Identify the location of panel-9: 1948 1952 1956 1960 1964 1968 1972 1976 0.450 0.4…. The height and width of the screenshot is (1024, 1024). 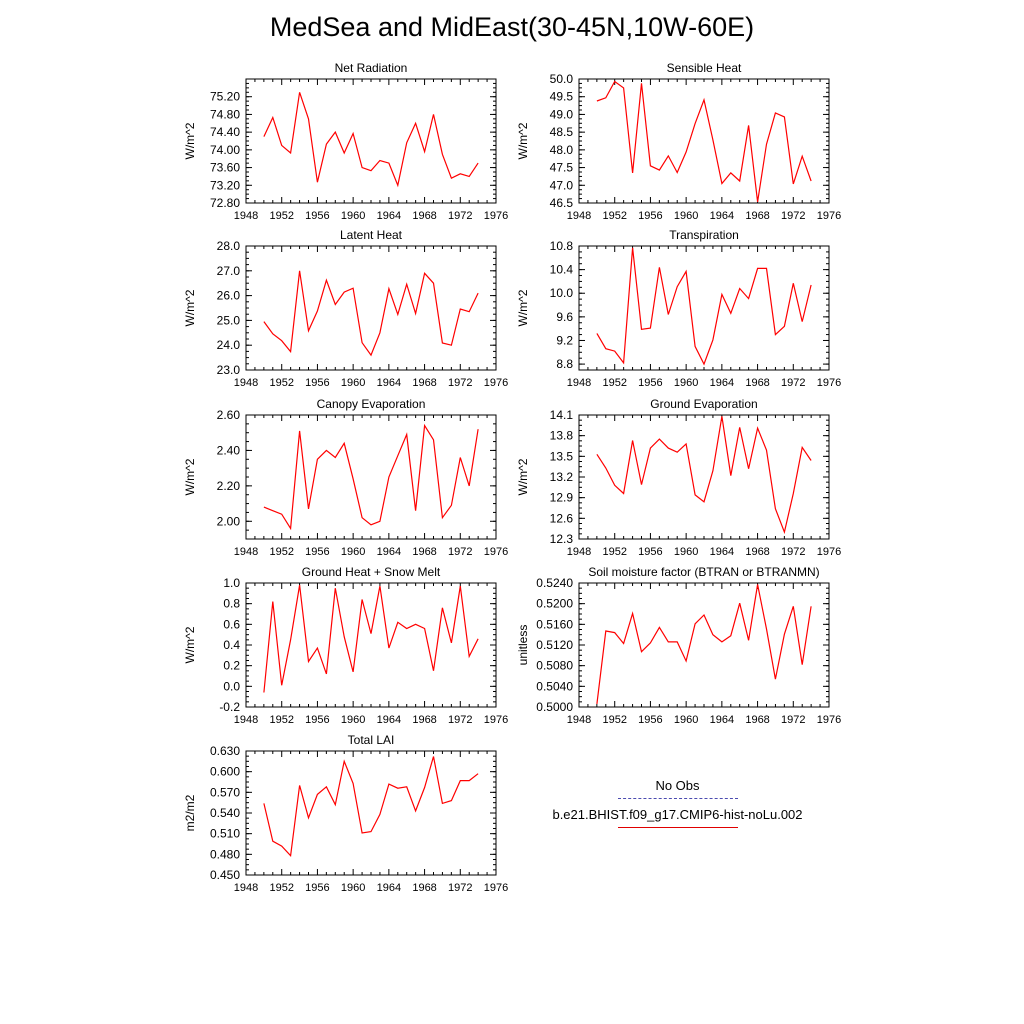
(345, 813).